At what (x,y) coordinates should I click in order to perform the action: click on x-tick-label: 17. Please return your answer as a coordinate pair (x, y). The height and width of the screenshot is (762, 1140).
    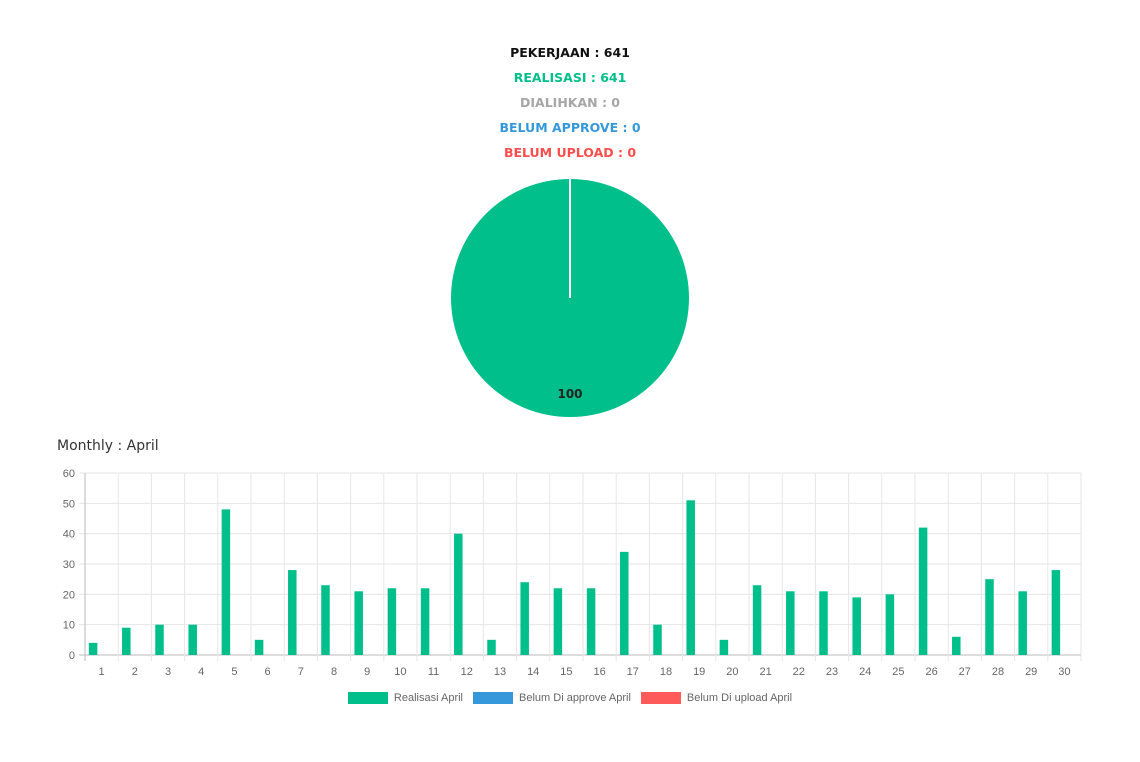
    Looking at the image, I should click on (633, 672).